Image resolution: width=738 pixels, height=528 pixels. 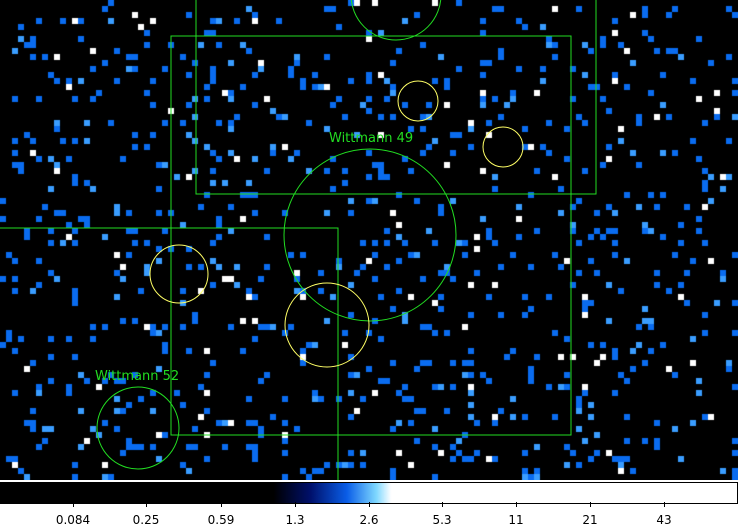 What do you see at coordinates (221, 520) in the screenshot?
I see `colorbar-tick-label: 0.59` at bounding box center [221, 520].